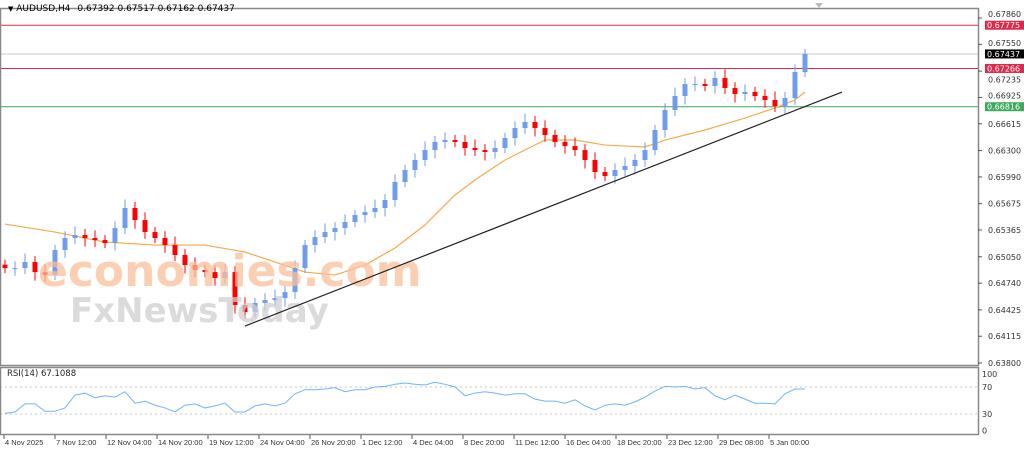 The width and height of the screenshot is (1024, 454). Describe the element at coordinates (987, 414) in the screenshot. I see `rsi-tick-label: 30` at that location.